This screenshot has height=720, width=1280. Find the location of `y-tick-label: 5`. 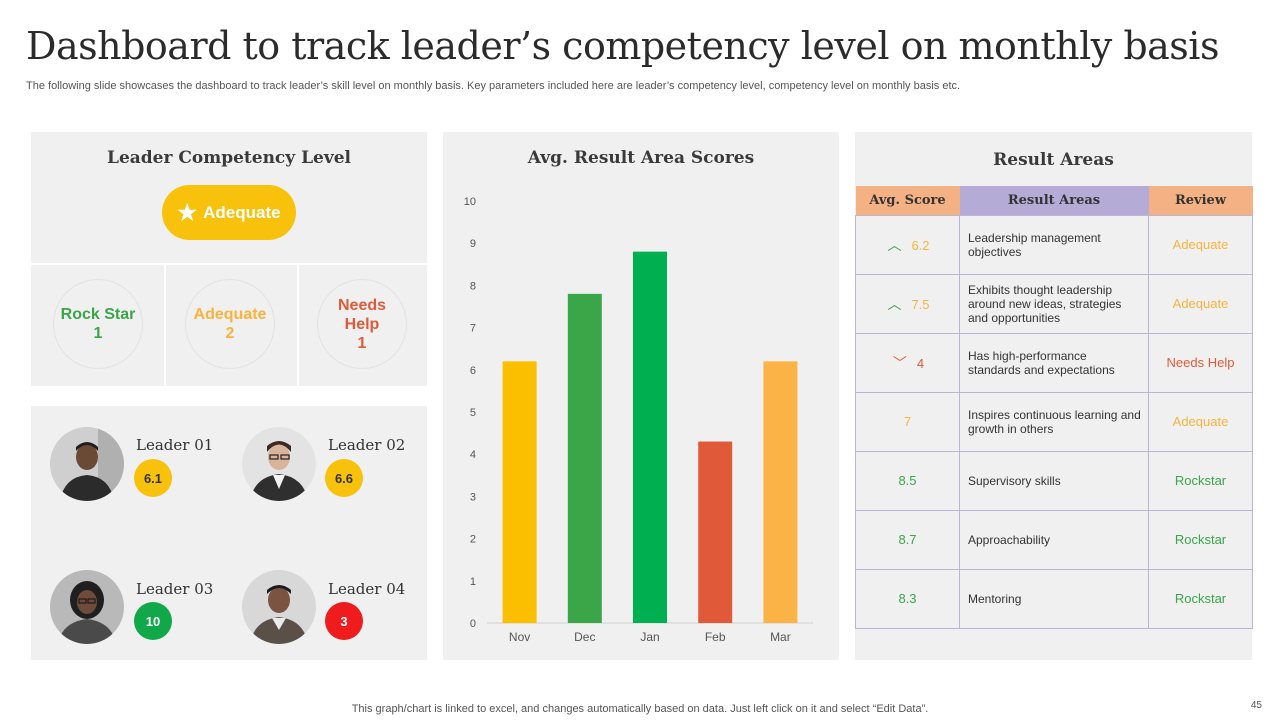

y-tick-label: 5 is located at coordinates (473, 413).